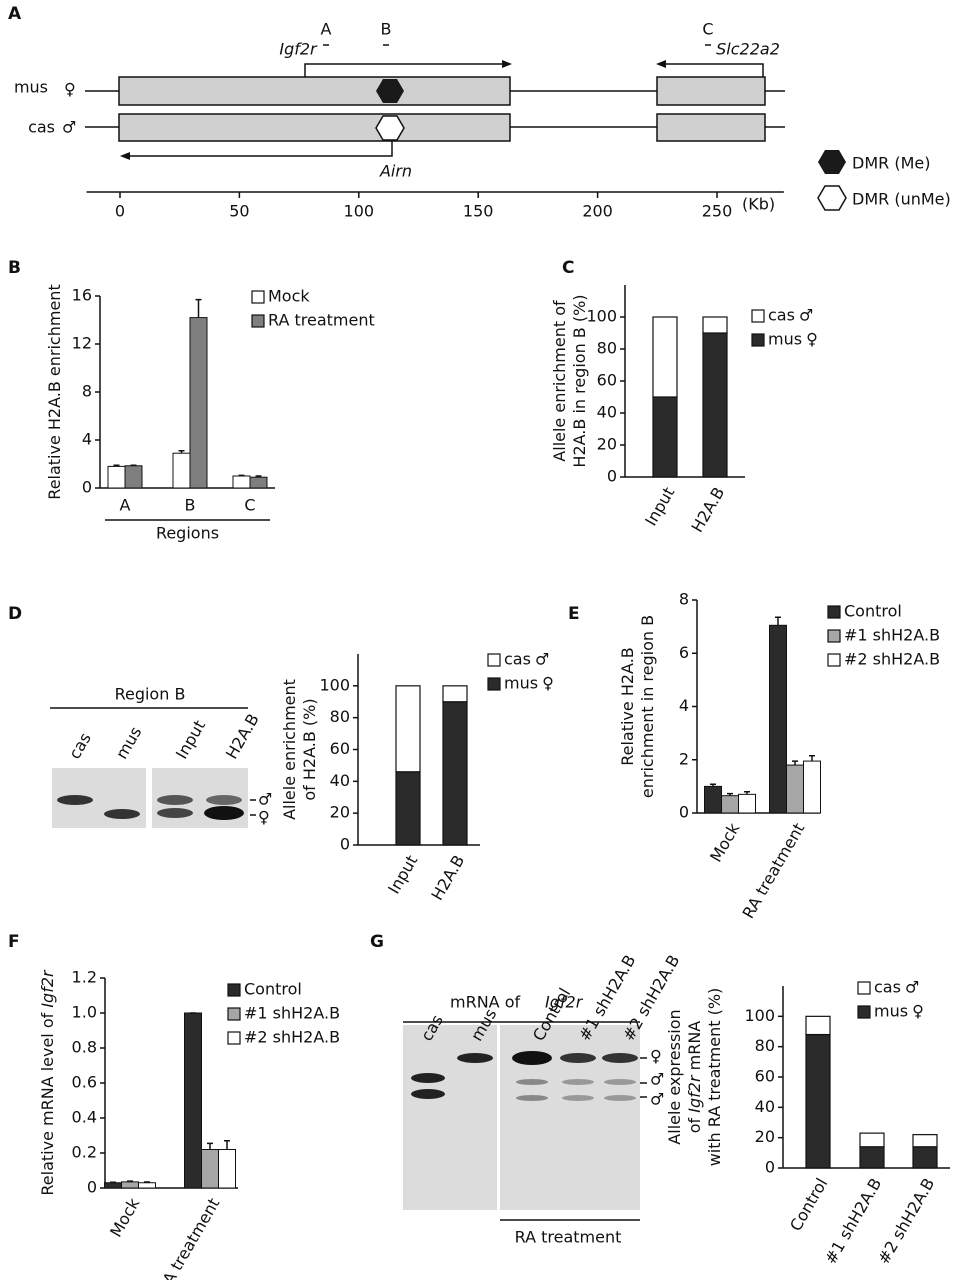 The image size is (959, 1280). What do you see at coordinates (31, 87) in the screenshot?
I see `allele-label: mus` at bounding box center [31, 87].